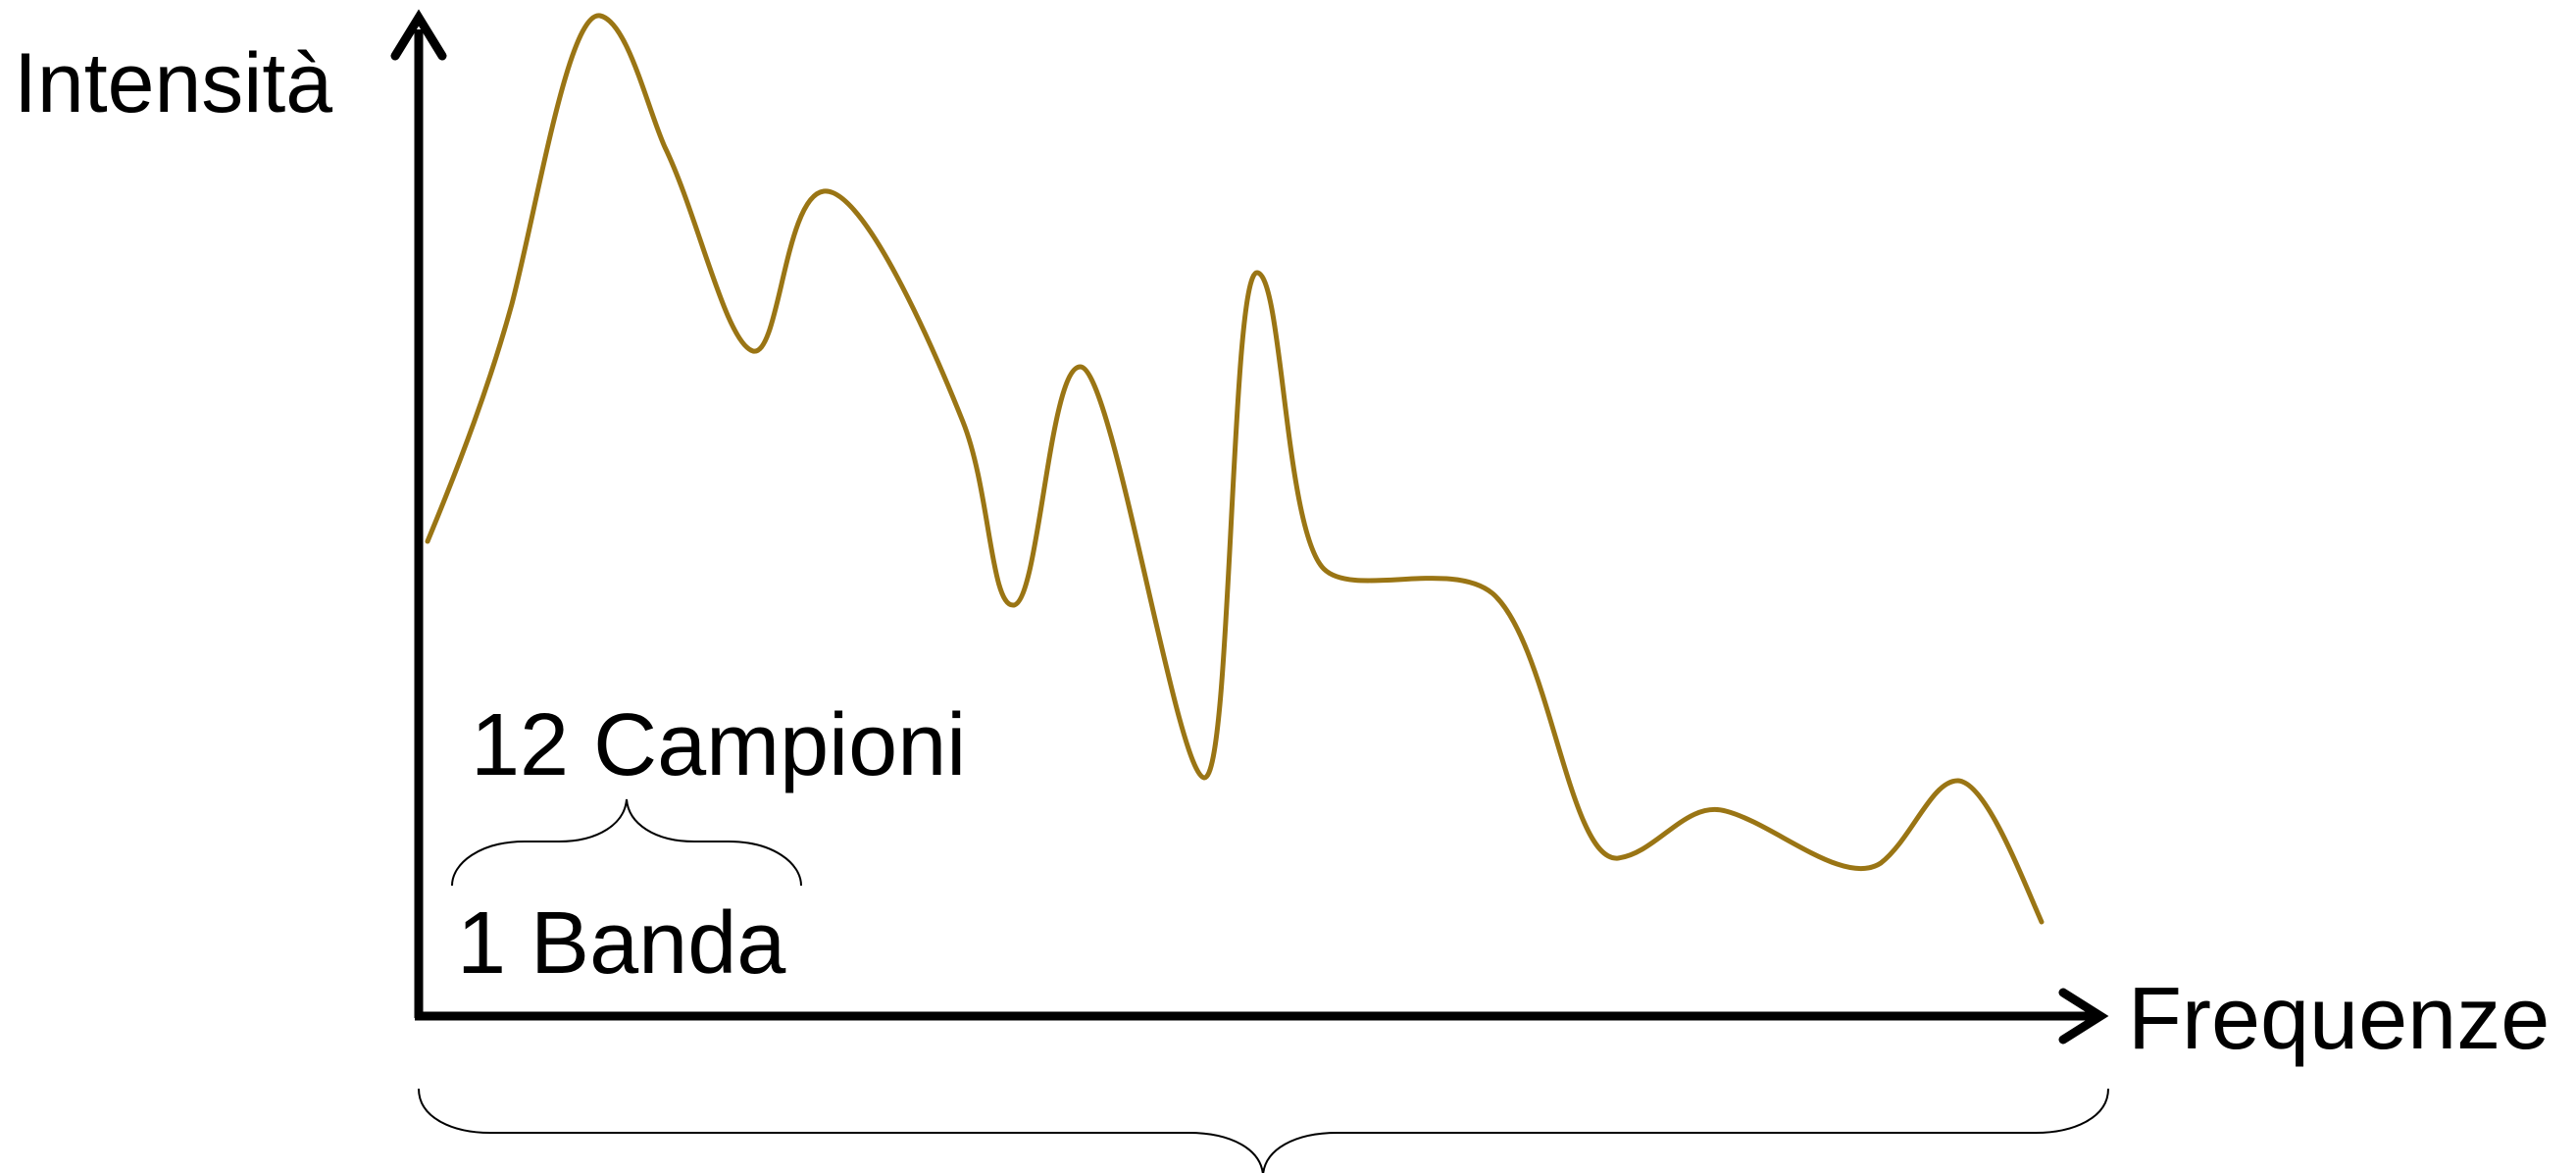  Describe the element at coordinates (719, 745) in the screenshot. I see `samples-label: 12 Campioni` at that location.